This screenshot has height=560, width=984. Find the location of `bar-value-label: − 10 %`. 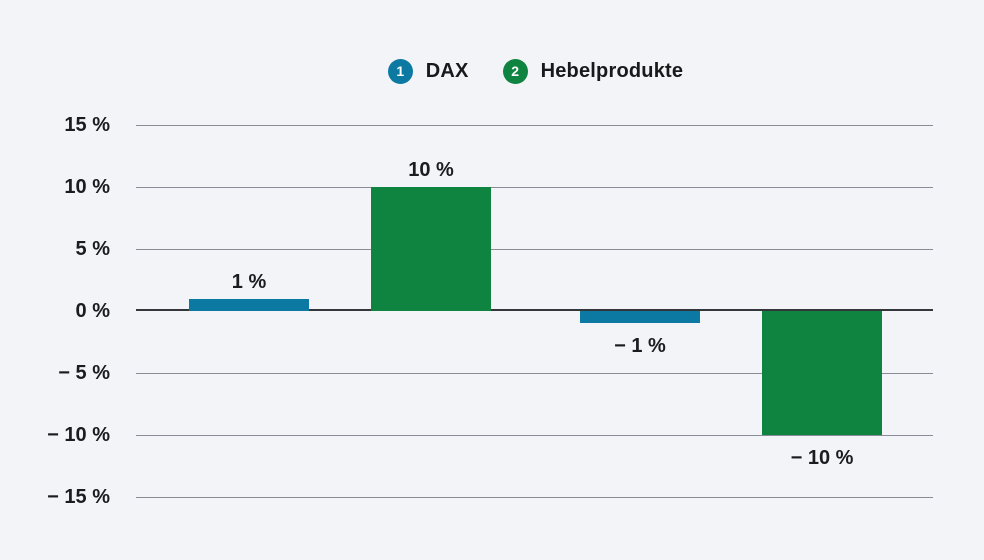

bar-value-label: − 10 % is located at coordinates (822, 458).